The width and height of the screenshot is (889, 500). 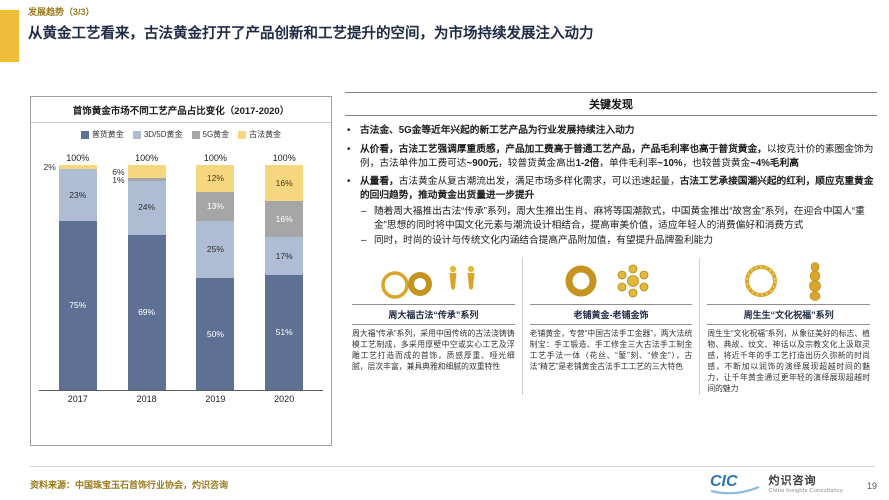 What do you see at coordinates (49, 166) in the screenshot?
I see `segment-value-label: 2%` at bounding box center [49, 166].